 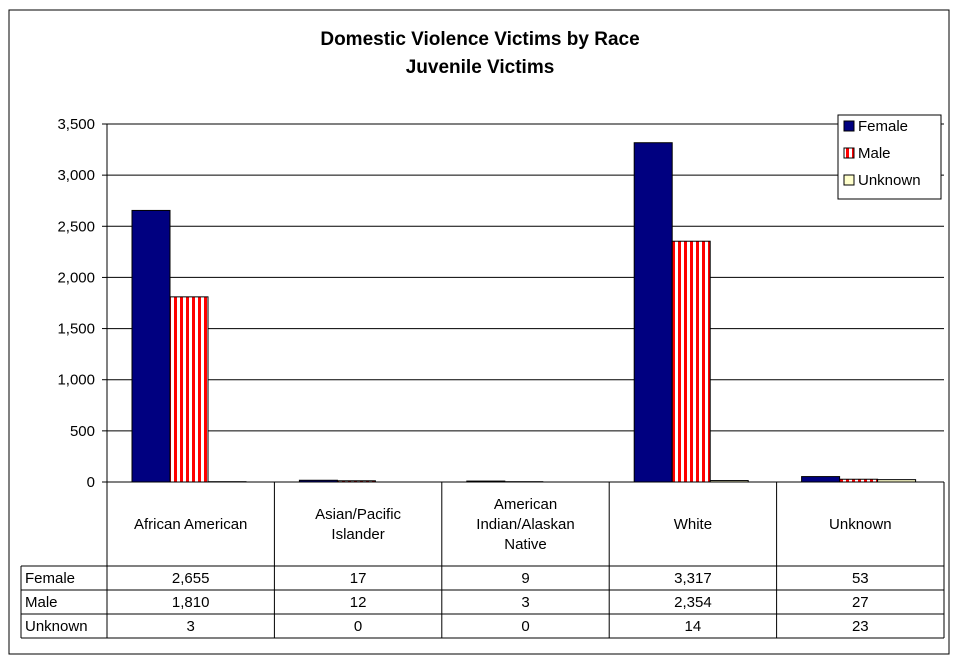 I want to click on x-category-label-white: White, so click(x=693, y=524).